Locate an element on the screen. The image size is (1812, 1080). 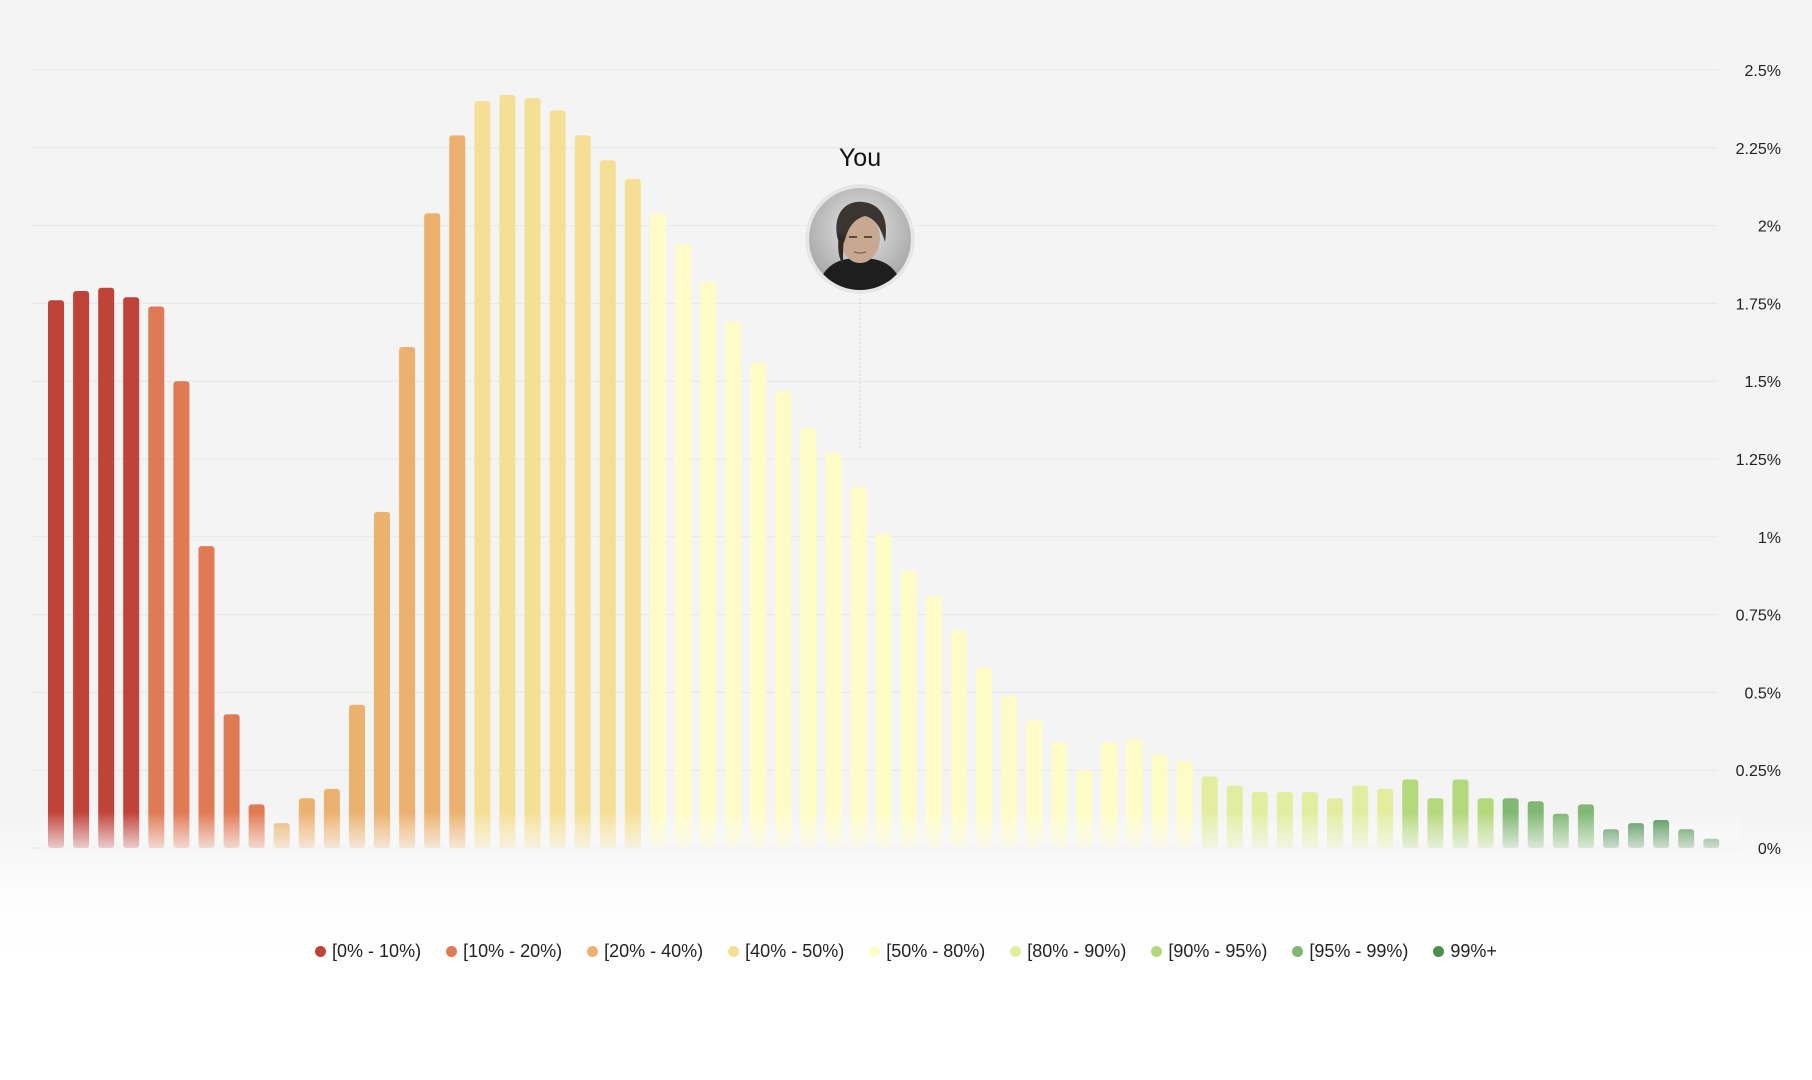
y-tick-label: 0.25% is located at coordinates (1758, 771).